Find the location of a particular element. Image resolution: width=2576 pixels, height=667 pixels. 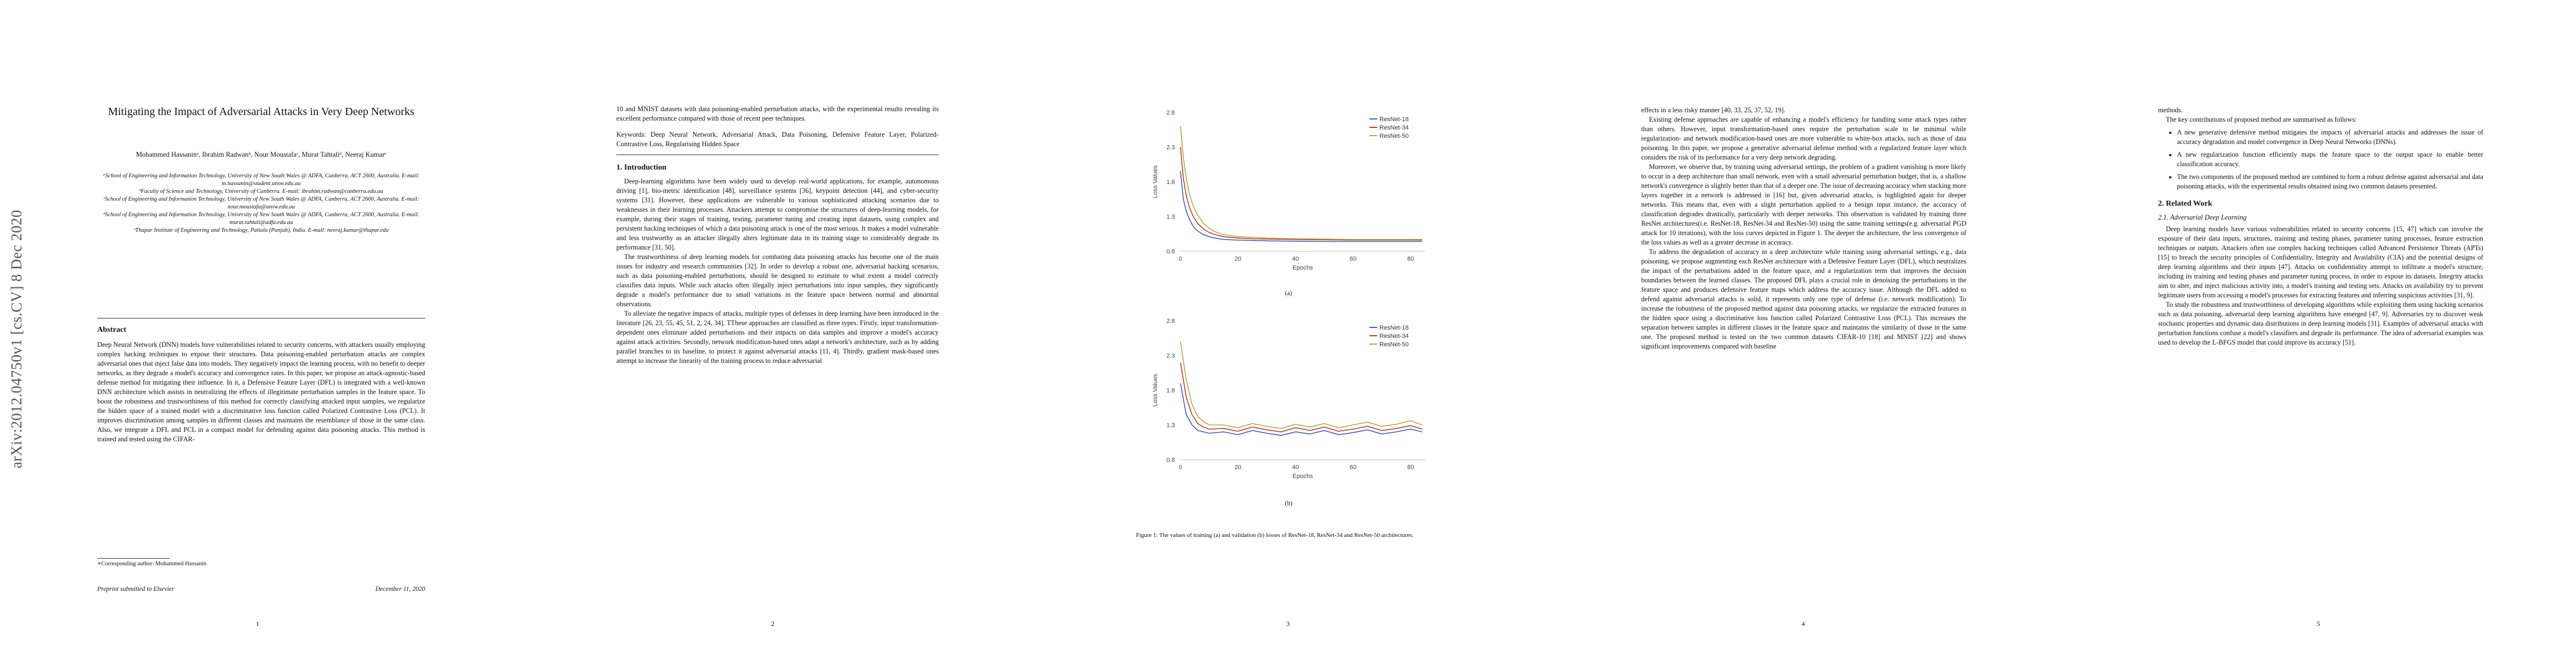

subfigure-label-b: (b) is located at coordinates (1289, 503).